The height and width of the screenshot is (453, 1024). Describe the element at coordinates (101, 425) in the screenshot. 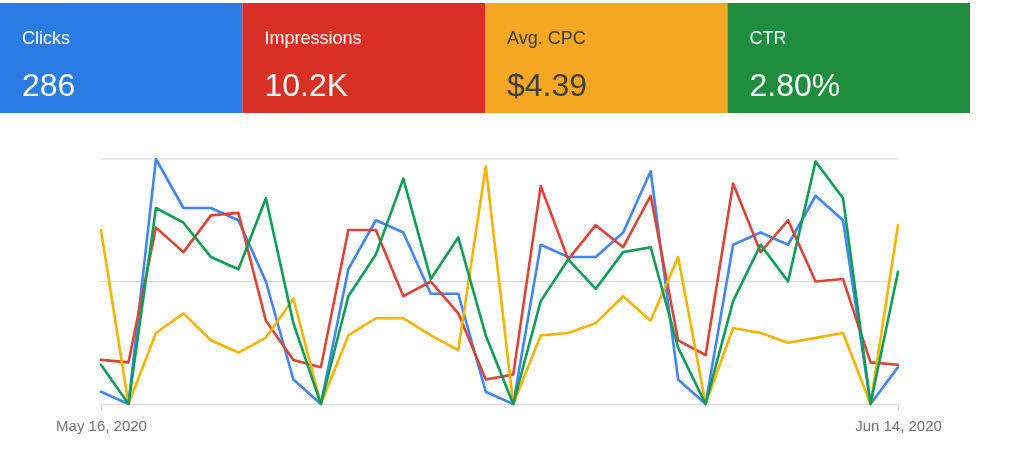

I see `x-tick-label: May 16, 2020` at that location.